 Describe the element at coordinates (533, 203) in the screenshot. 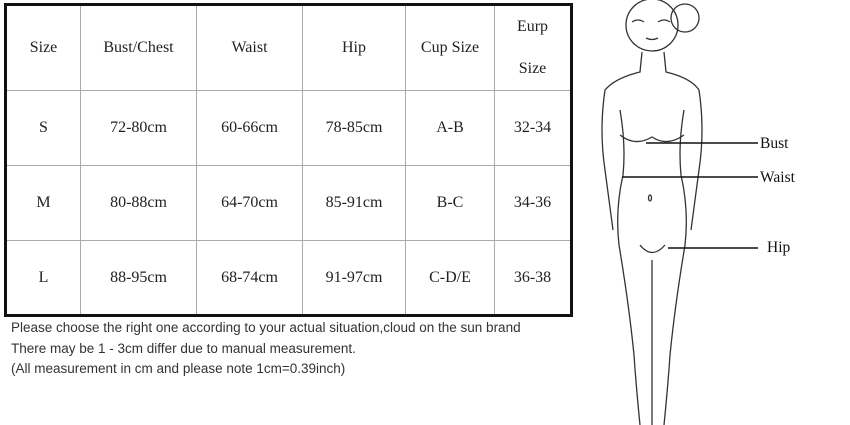

I see `cell: 34-36` at that location.